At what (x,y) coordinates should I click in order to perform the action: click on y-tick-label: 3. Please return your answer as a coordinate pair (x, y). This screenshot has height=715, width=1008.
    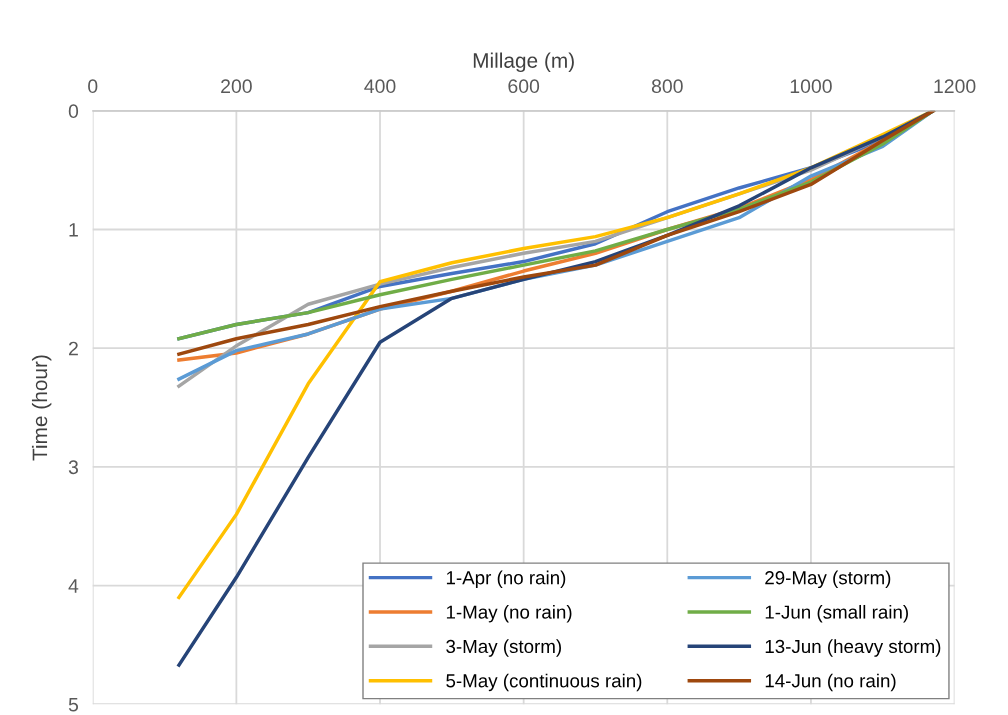
    Looking at the image, I should click on (73, 467).